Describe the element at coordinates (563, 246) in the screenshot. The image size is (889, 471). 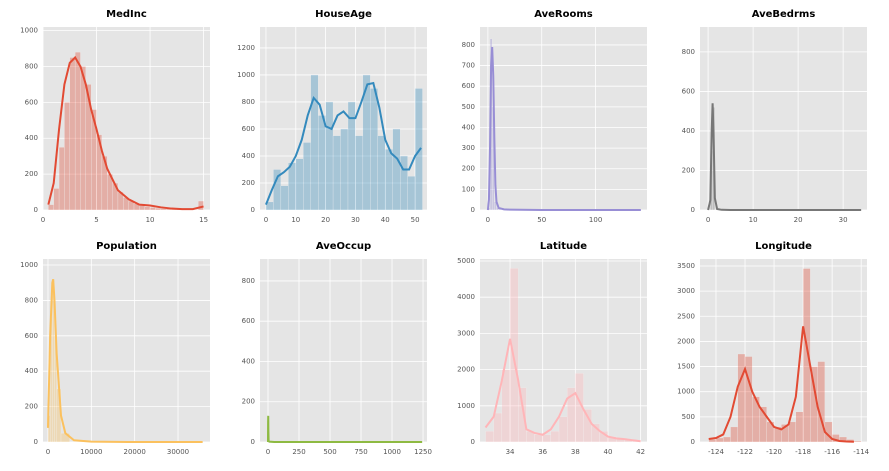
I see `subplot-title: Latitude` at that location.